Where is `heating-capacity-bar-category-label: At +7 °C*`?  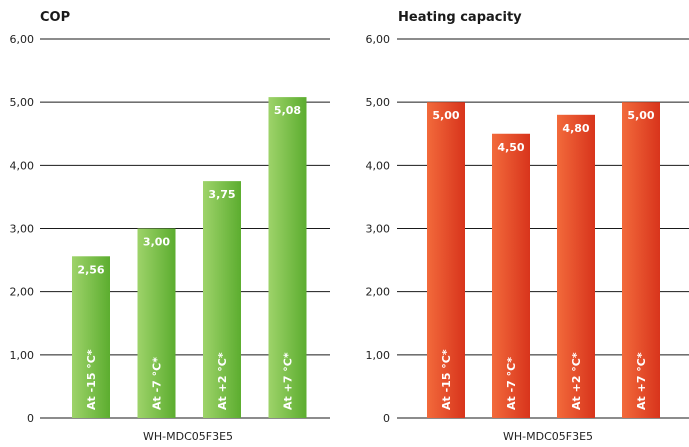
heating-capacity-bar-category-label: At +7 °C* is located at coordinates (641, 381).